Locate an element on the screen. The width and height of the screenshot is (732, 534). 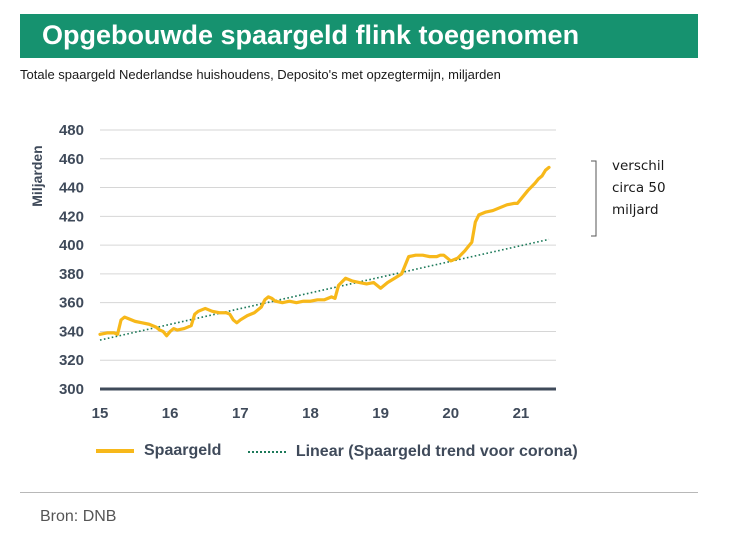
title-banner: Opgebouwde spaargeld flink toegenomen is located at coordinates (359, 36).